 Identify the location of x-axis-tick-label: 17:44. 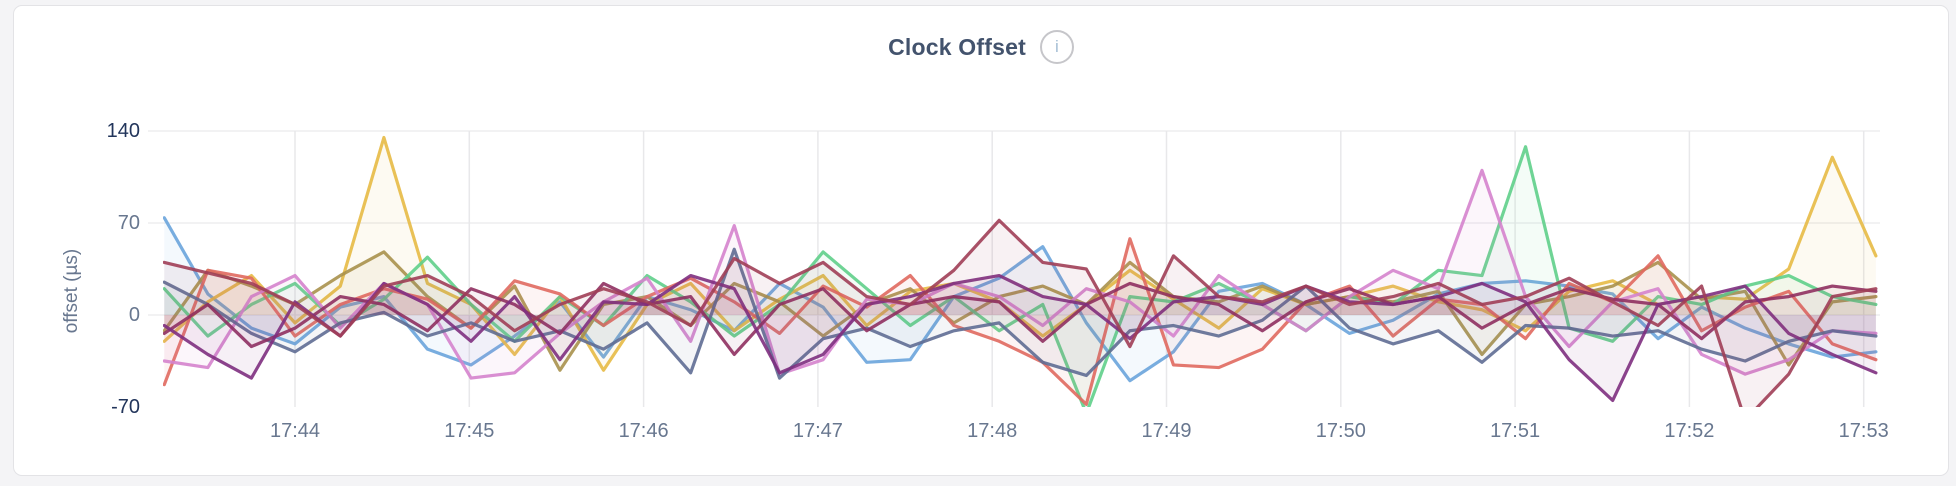
(295, 431).